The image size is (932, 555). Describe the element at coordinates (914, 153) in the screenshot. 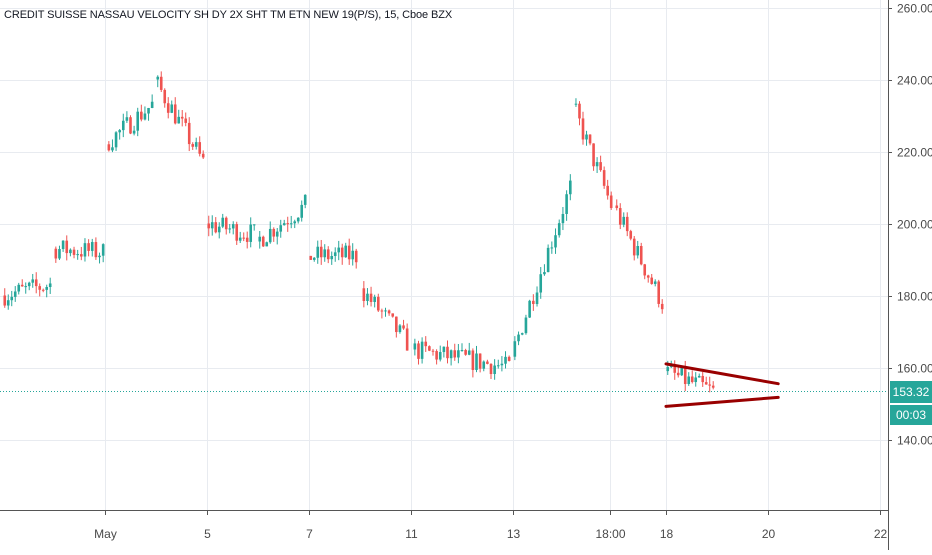

I see `y-tick-label: 220.00` at that location.